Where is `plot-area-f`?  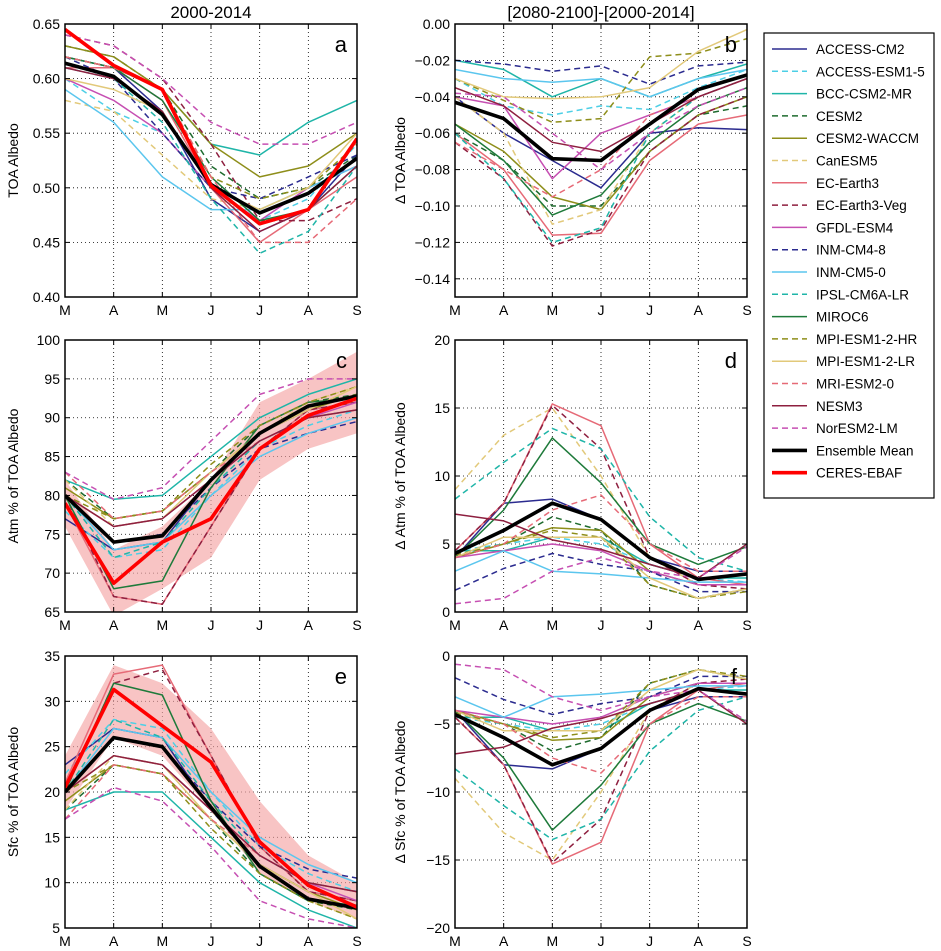 plot-area-f is located at coordinates (601, 764).